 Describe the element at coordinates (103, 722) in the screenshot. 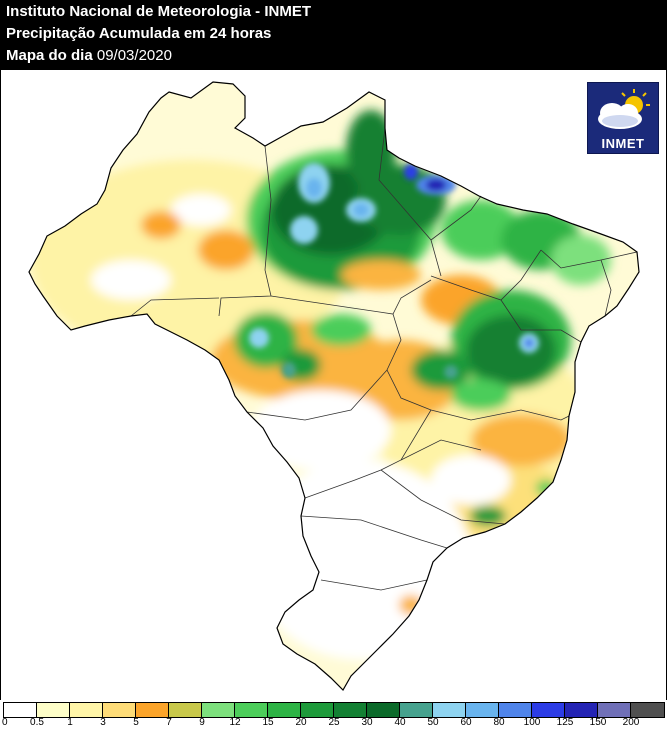

I see `legend-label: 3` at that location.